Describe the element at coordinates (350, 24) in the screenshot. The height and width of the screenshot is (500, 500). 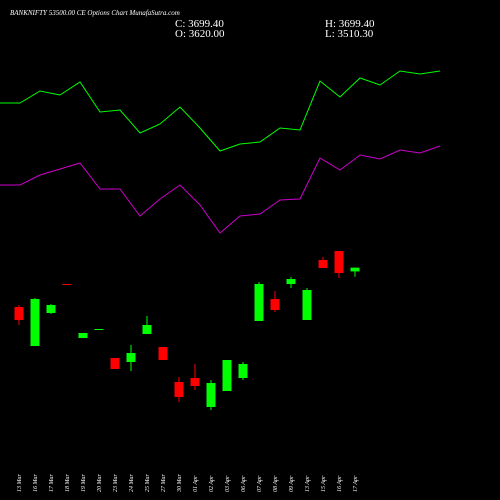
I see `high-label: H: 3699.40` at that location.